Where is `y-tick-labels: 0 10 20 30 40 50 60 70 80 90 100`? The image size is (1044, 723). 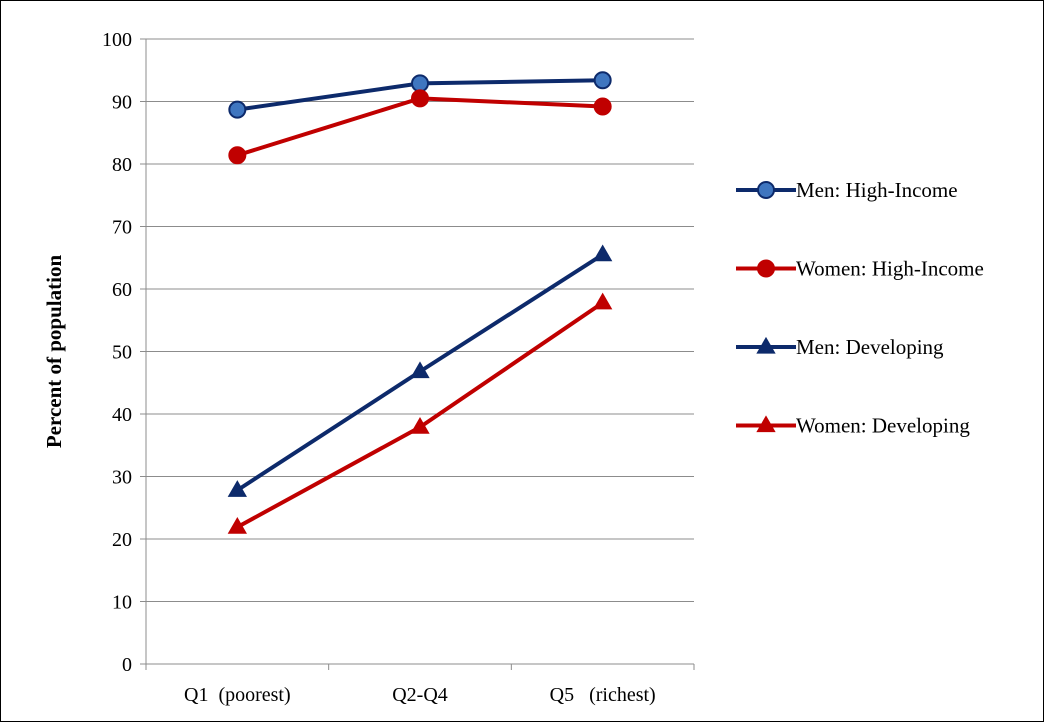
y-tick-labels: 0 10 20 30 40 50 60 70 80 90 100 is located at coordinates (117, 352).